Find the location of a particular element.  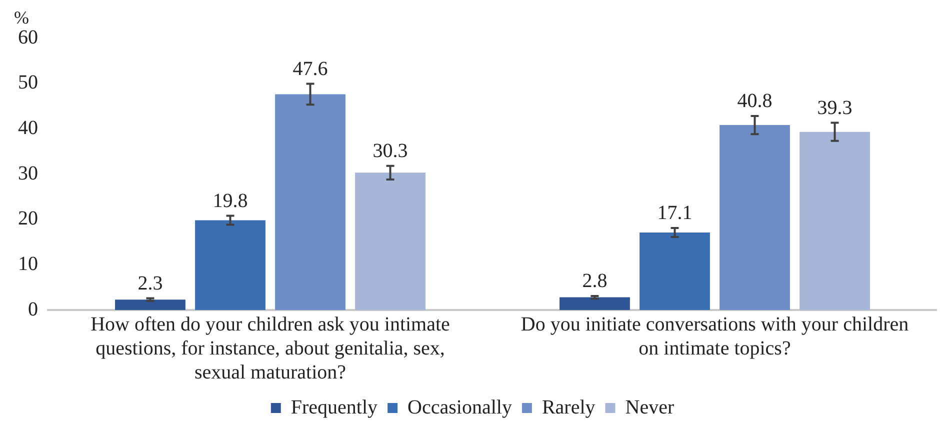

y-tick-label: 30 is located at coordinates (28, 173).